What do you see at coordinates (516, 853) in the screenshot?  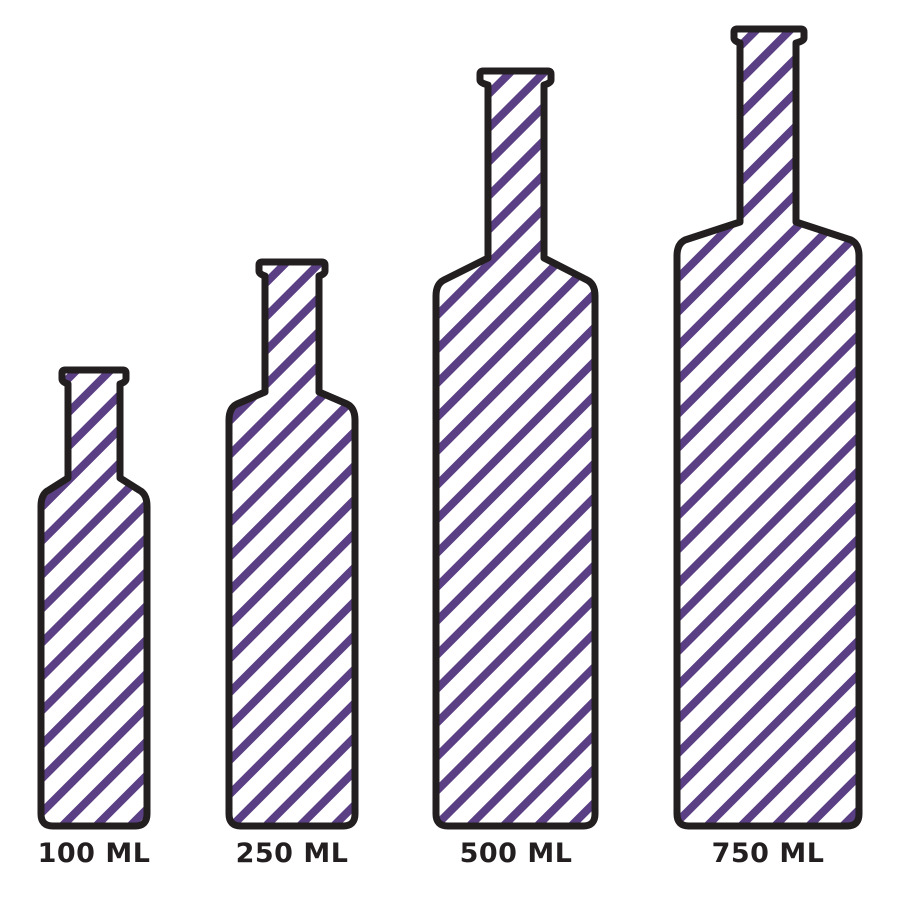 I see `bottle-label-500ml: 500 ML` at bounding box center [516, 853].